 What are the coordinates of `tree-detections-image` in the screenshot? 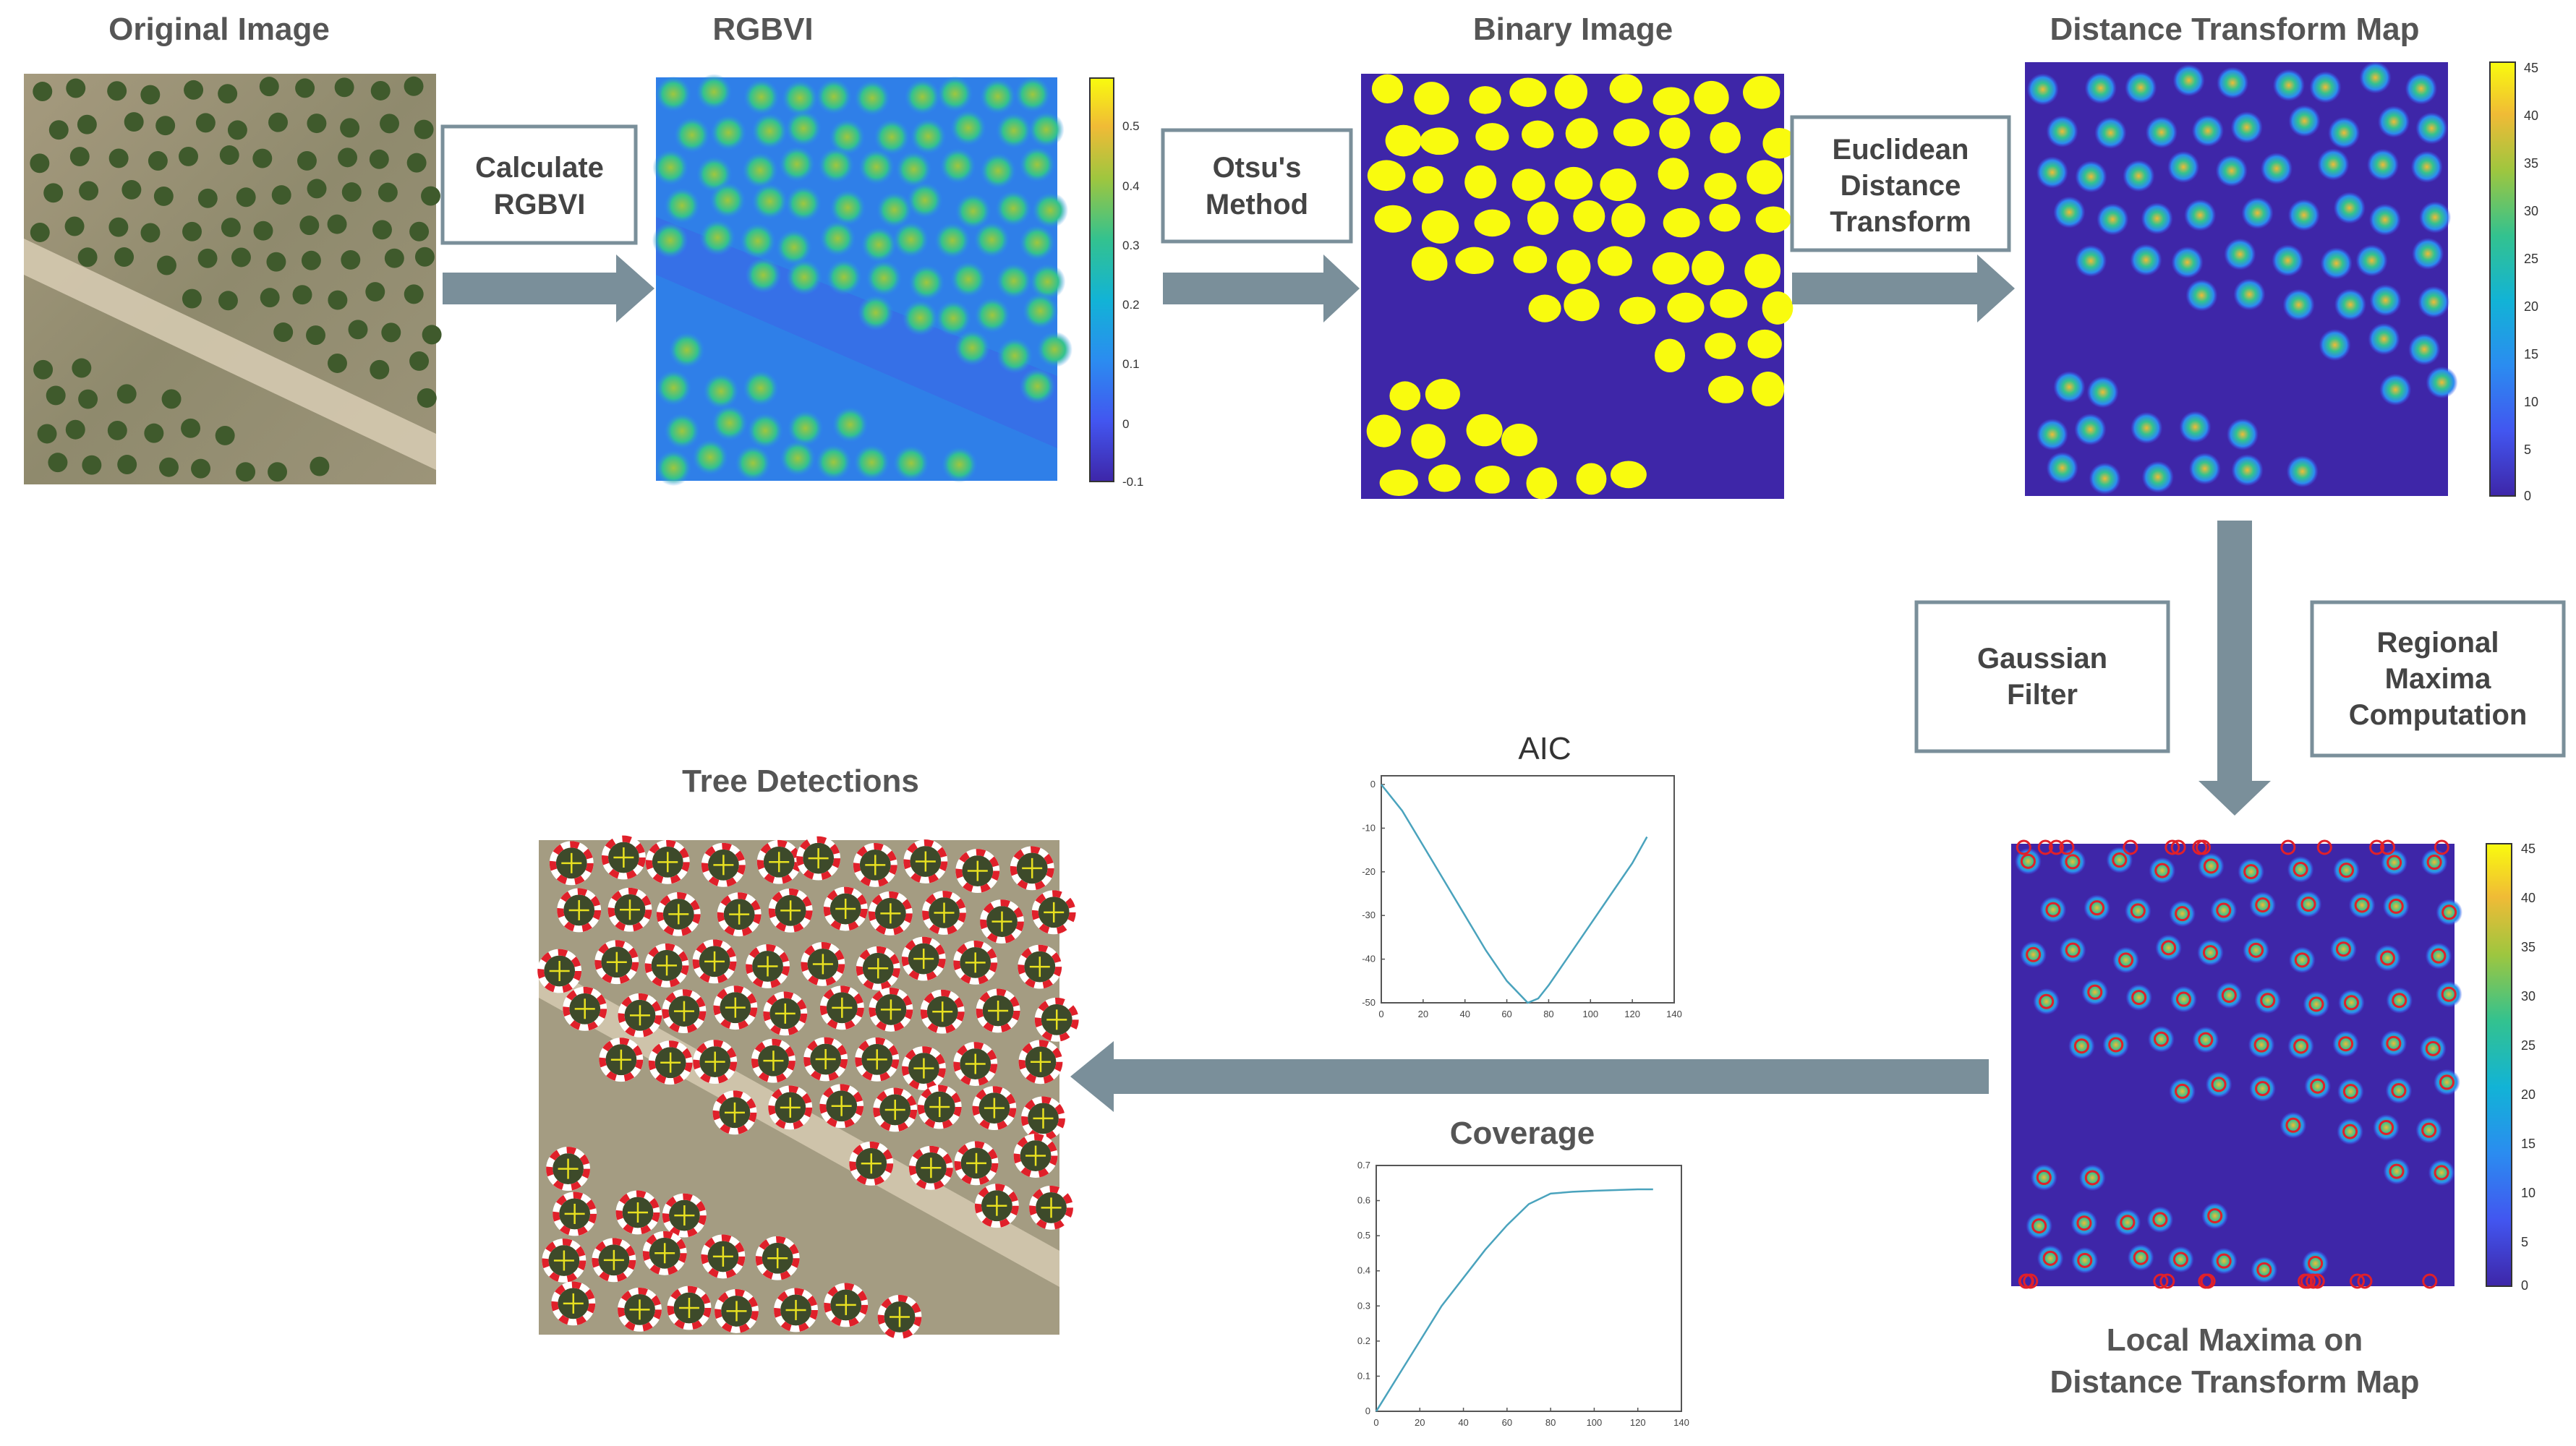 It's located at (808, 1087).